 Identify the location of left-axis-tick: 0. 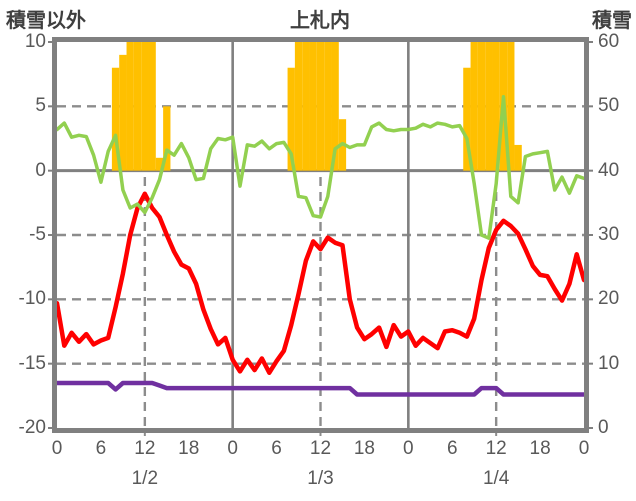
(40, 170).